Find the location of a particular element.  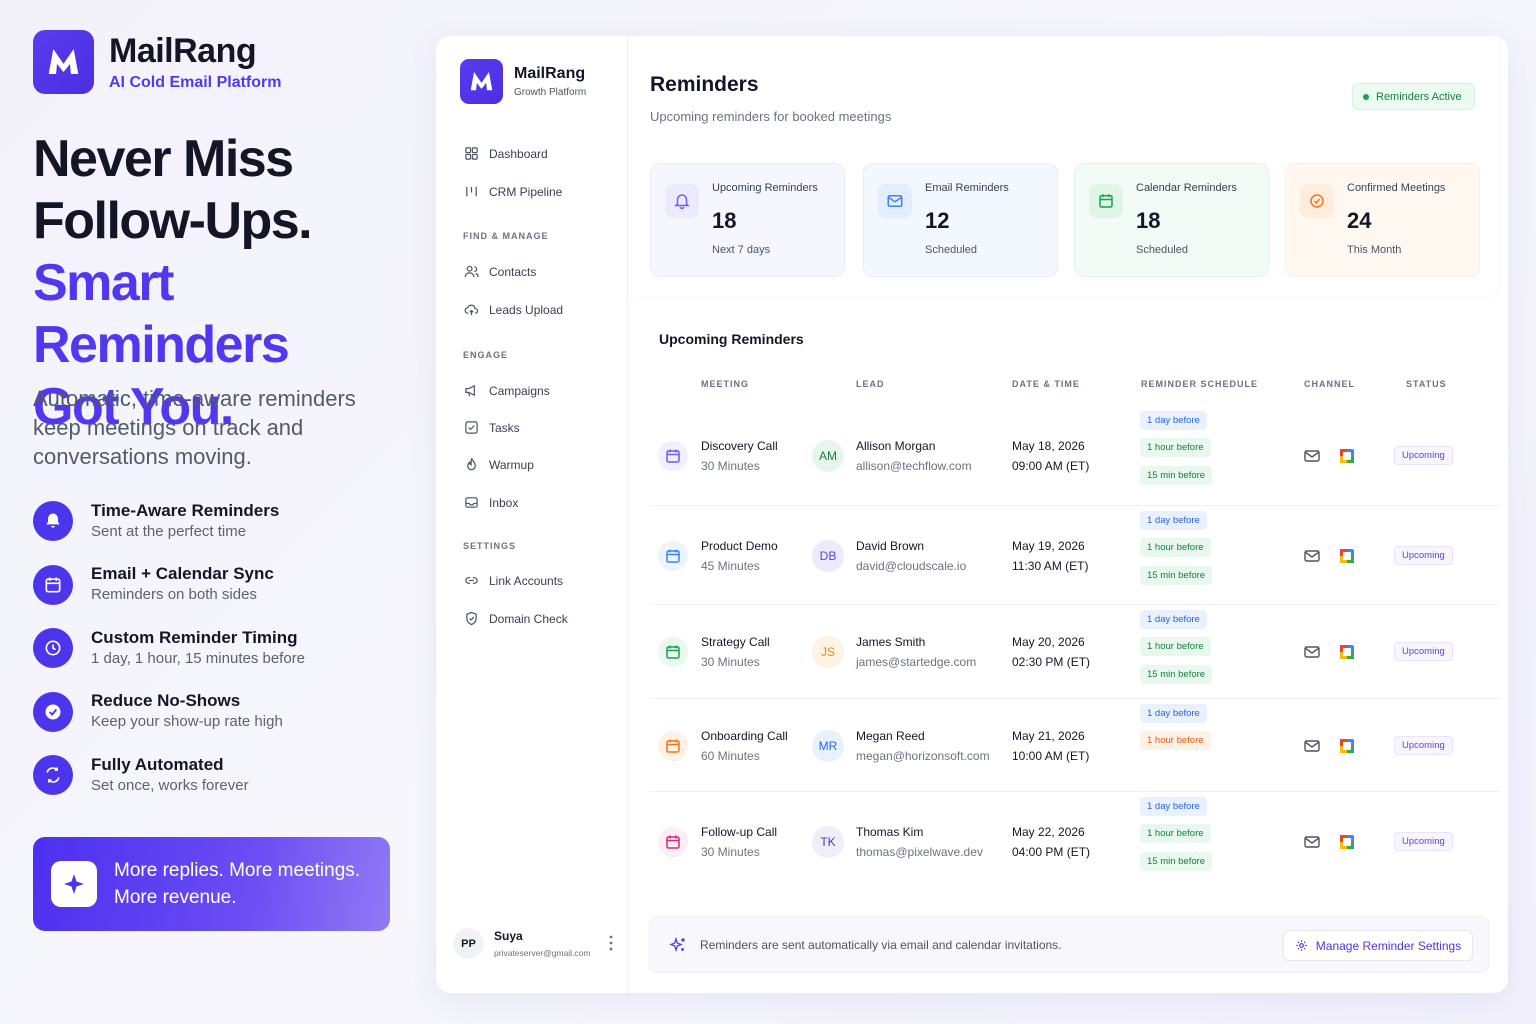

meeting-name: Discovery Call is located at coordinates (739, 446).